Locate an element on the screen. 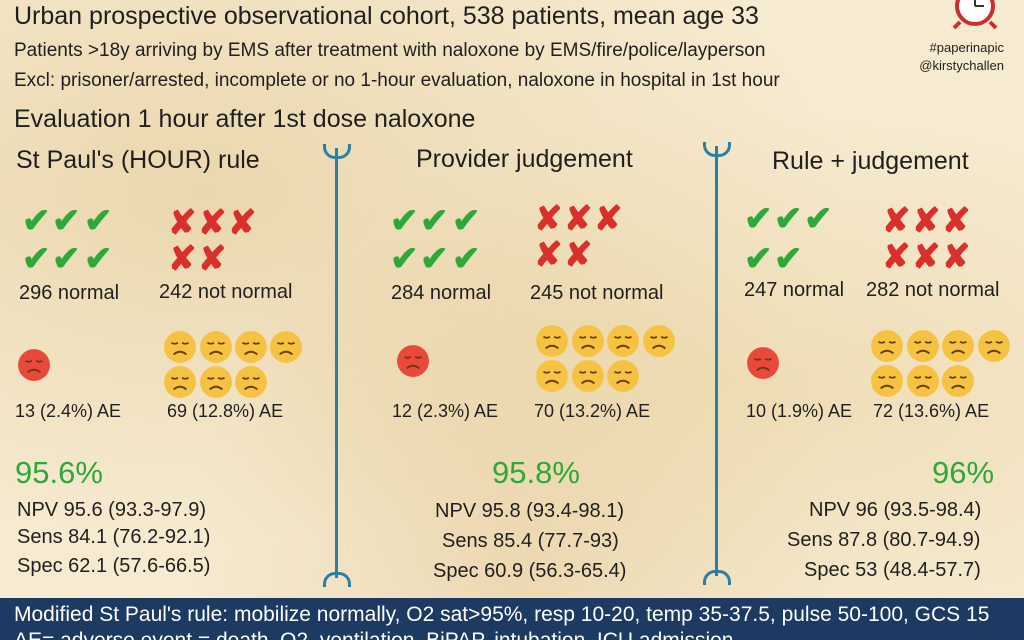 The height and width of the screenshot is (640, 1024). sensitivity-value: Sens 85.4 (77.7-93) is located at coordinates (530, 541).